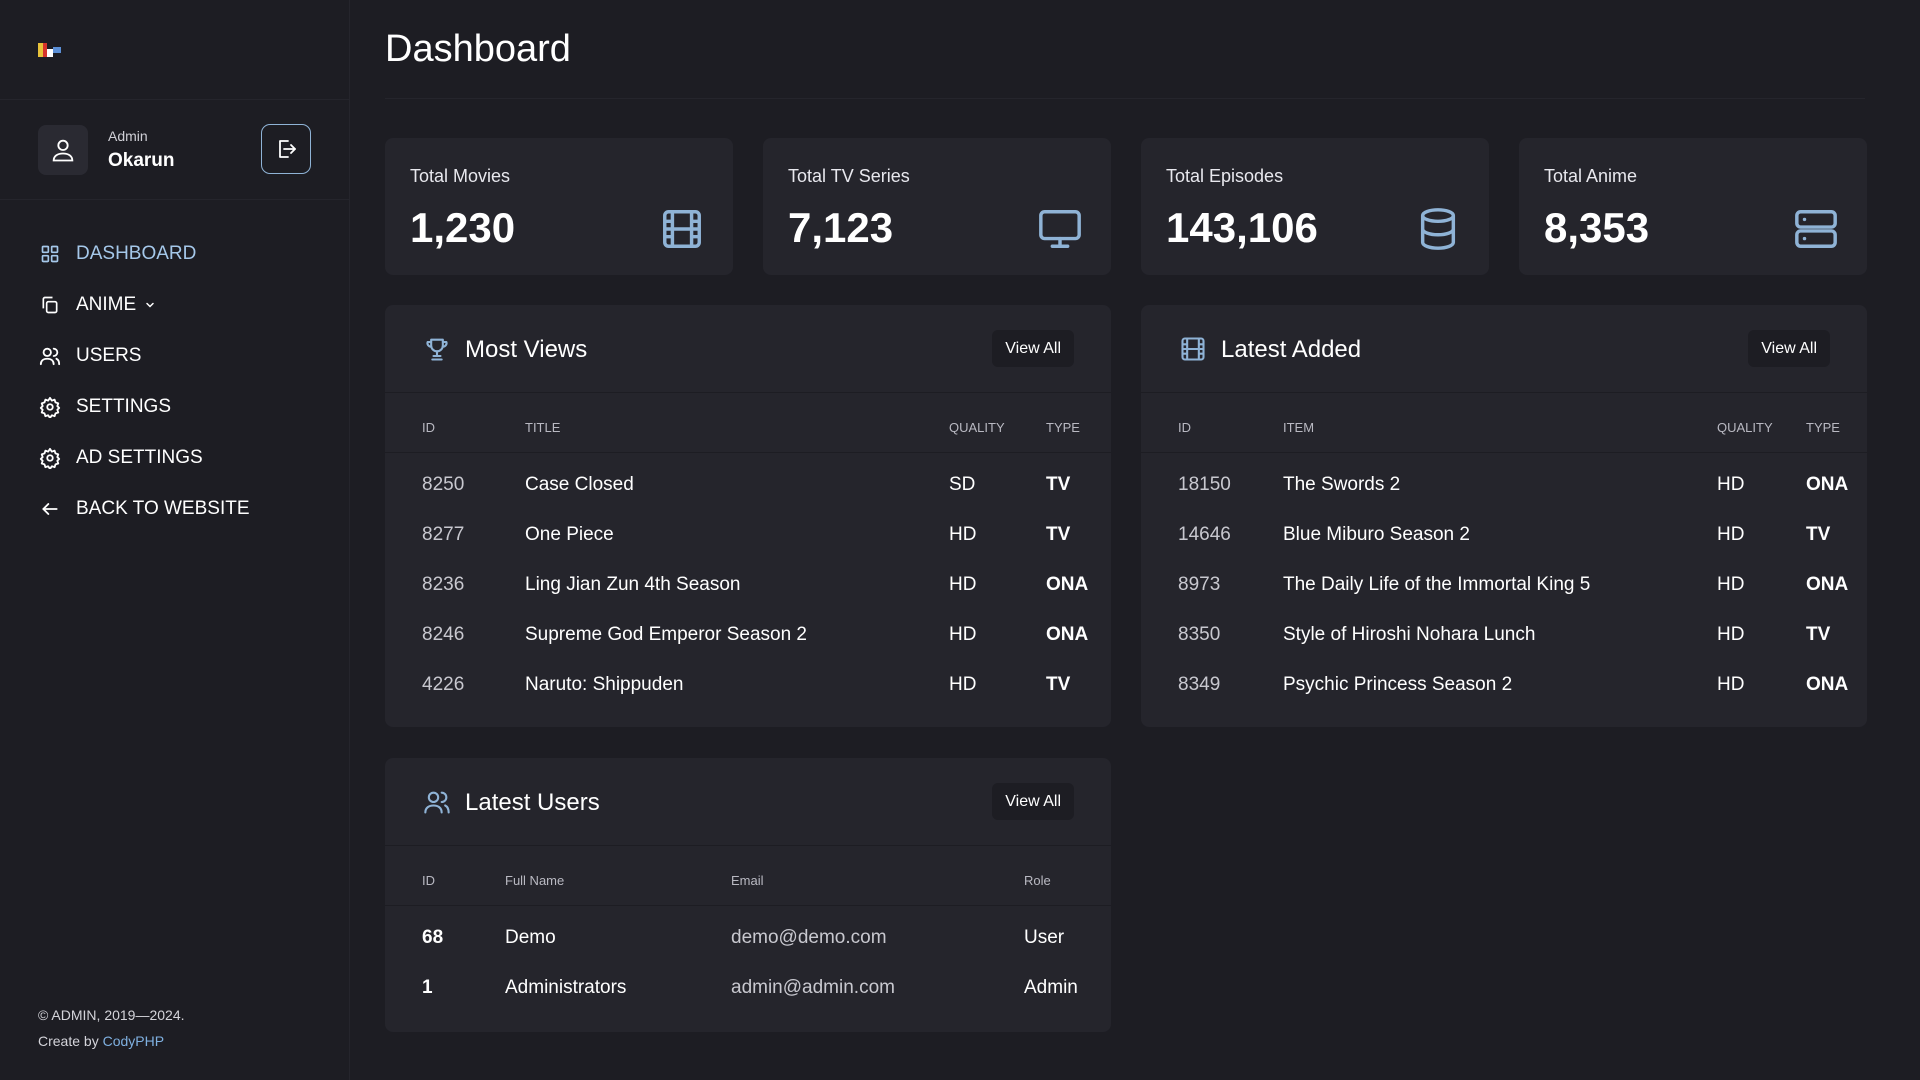 Image resolution: width=1920 pixels, height=1080 pixels. I want to click on table-row: 68 Demo demo@demo.com User, so click(748, 938).